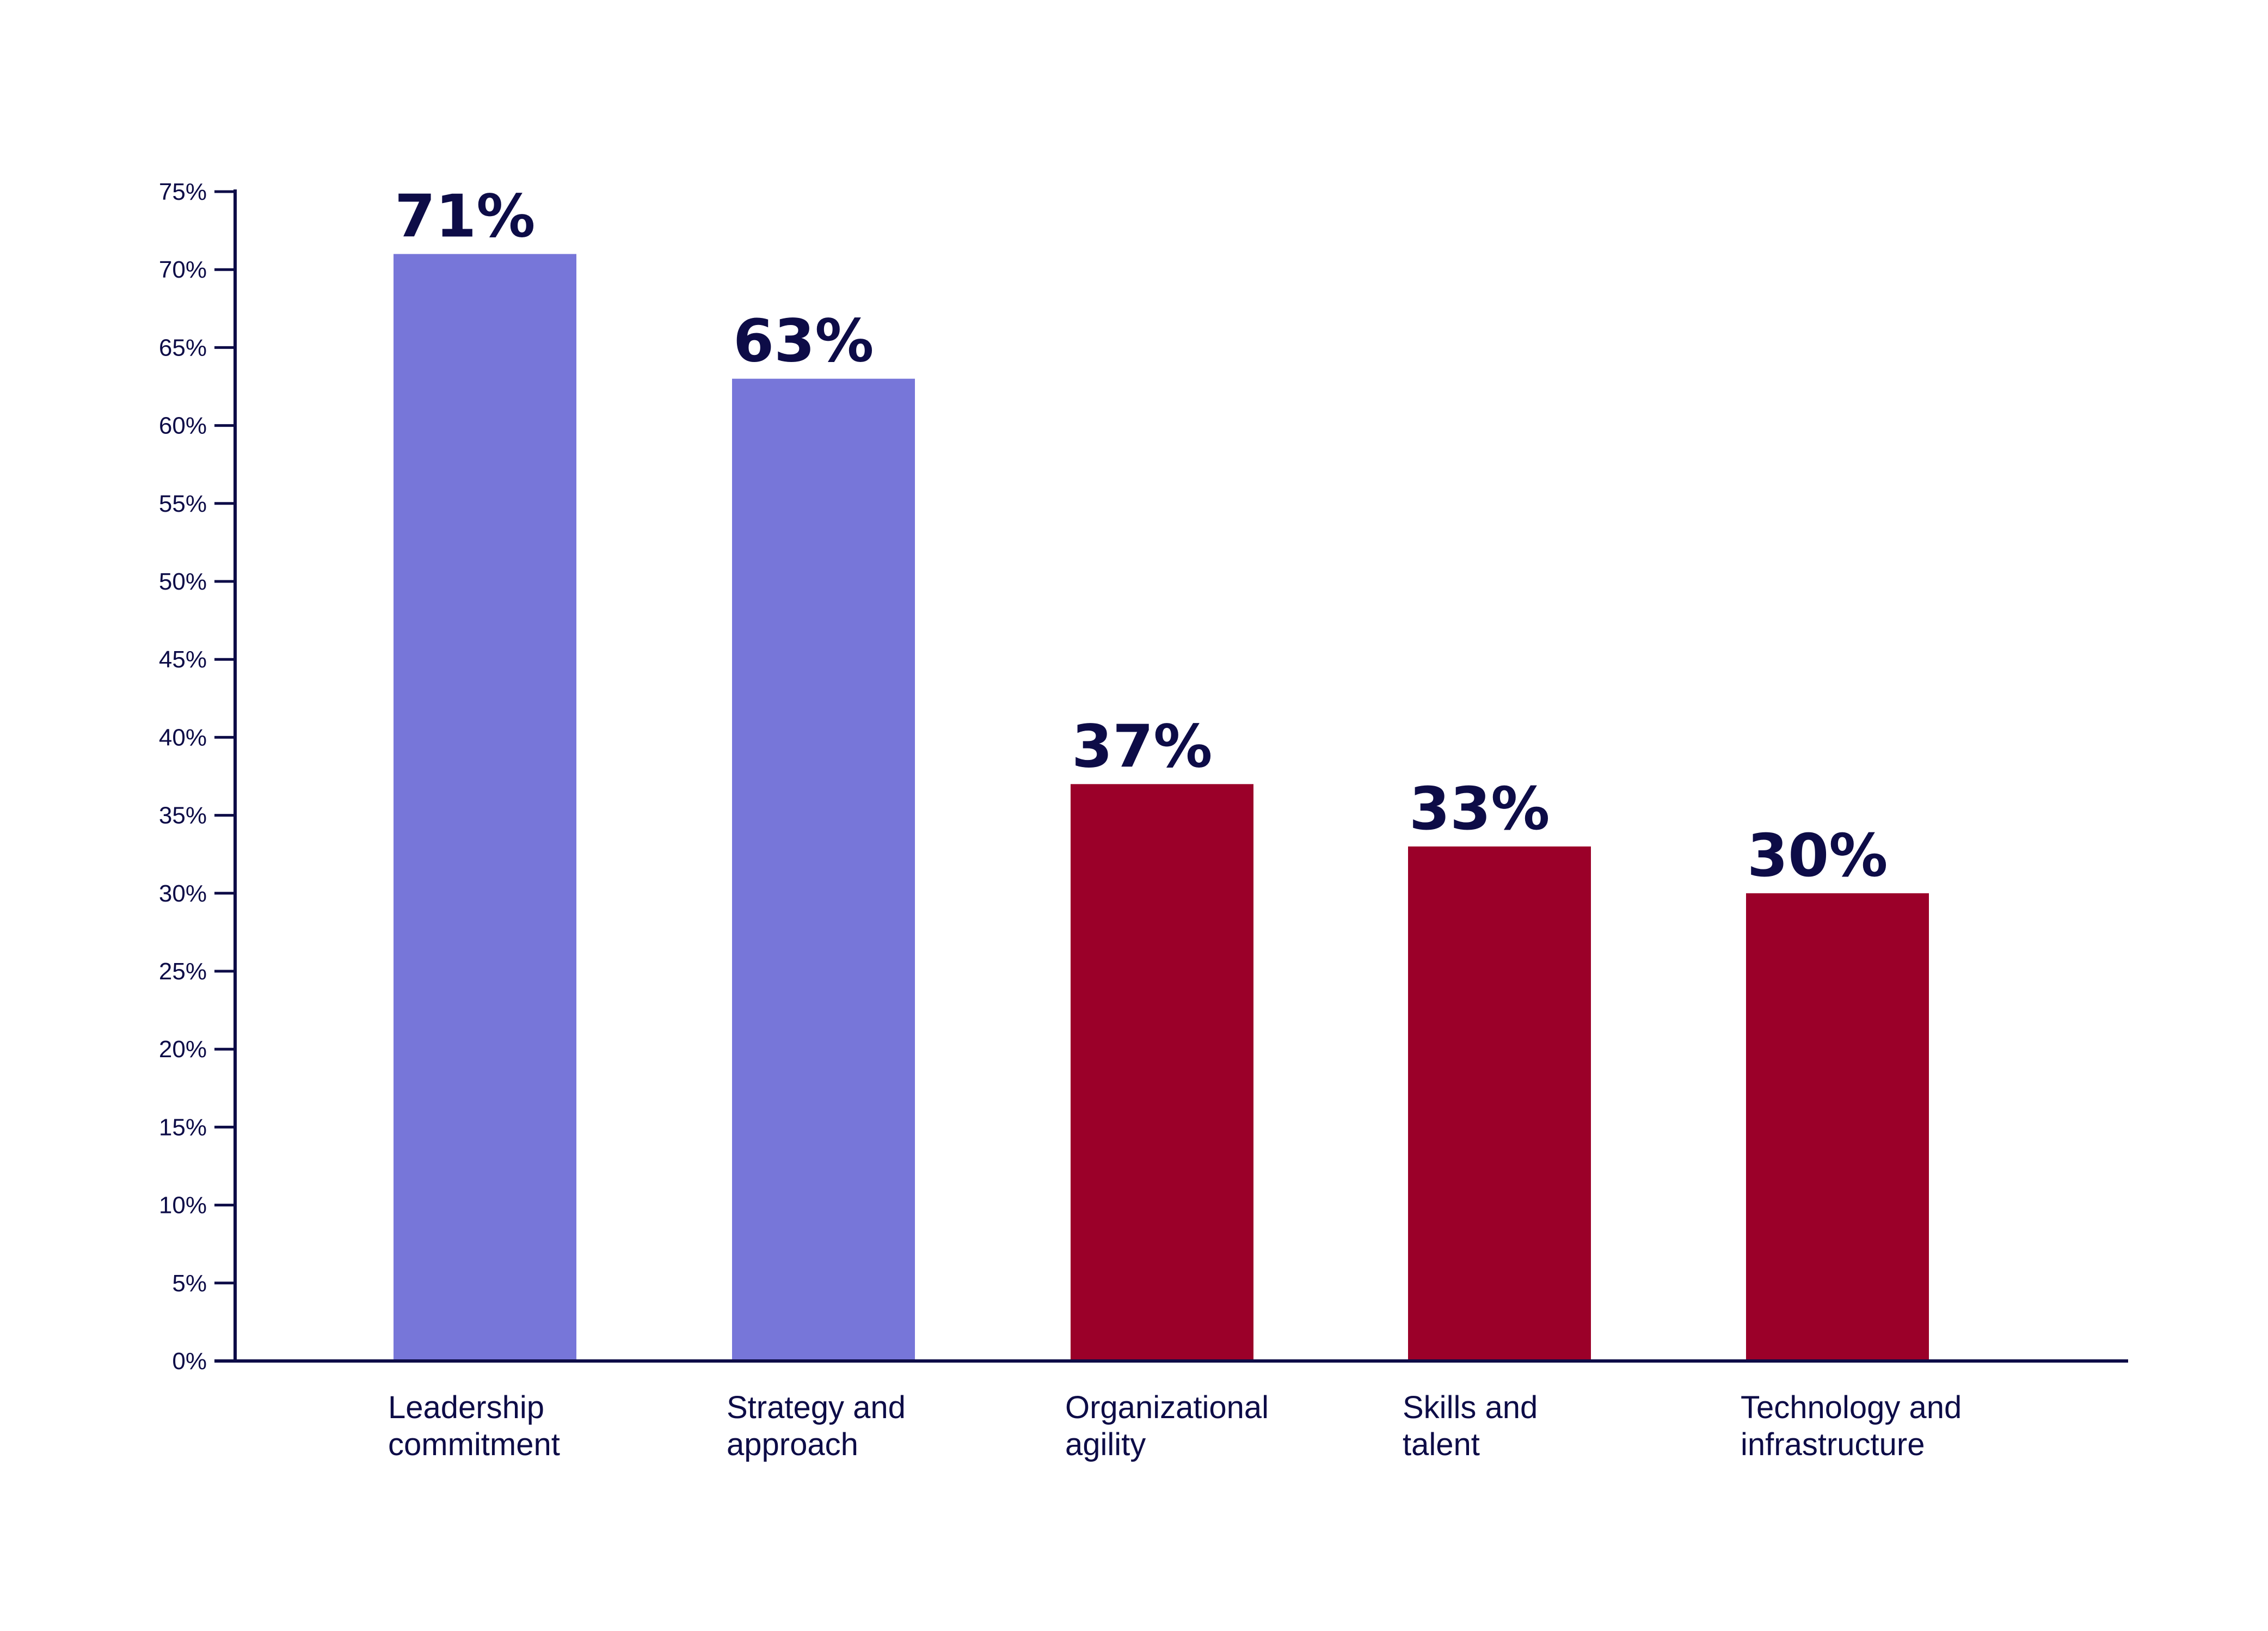 The width and height of the screenshot is (2268, 1631). Describe the element at coordinates (1479, 809) in the screenshot. I see `data-label: 33%` at that location.